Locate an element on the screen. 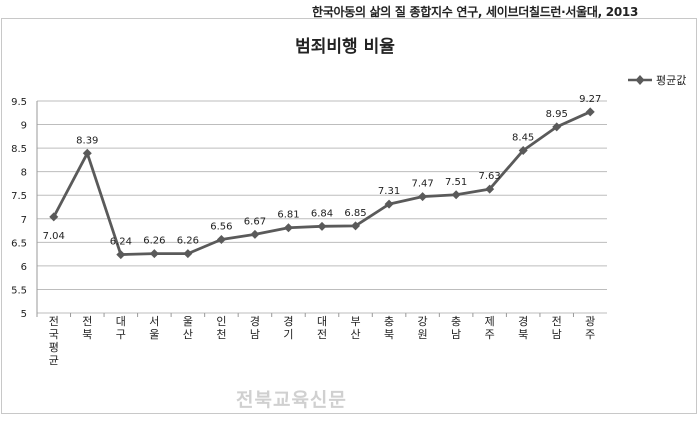  data-label: 7.51 is located at coordinates (456, 182).